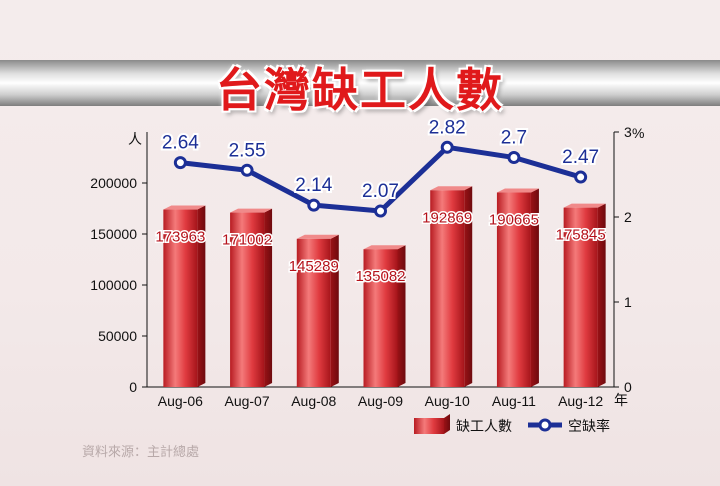  Describe the element at coordinates (113, 234) in the screenshot. I see `y-left-tick-label: 150000` at that location.